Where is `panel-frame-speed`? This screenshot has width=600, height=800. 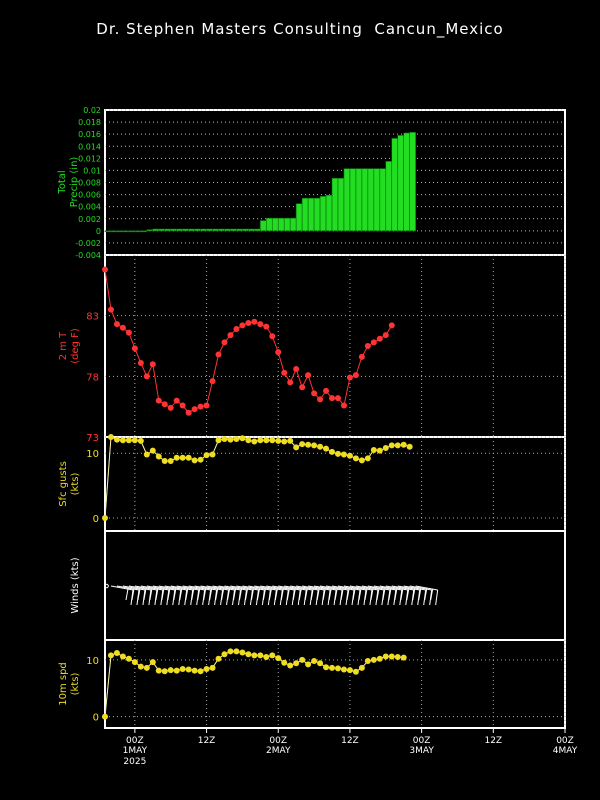 panel-frame-speed is located at coordinates (335, 684).